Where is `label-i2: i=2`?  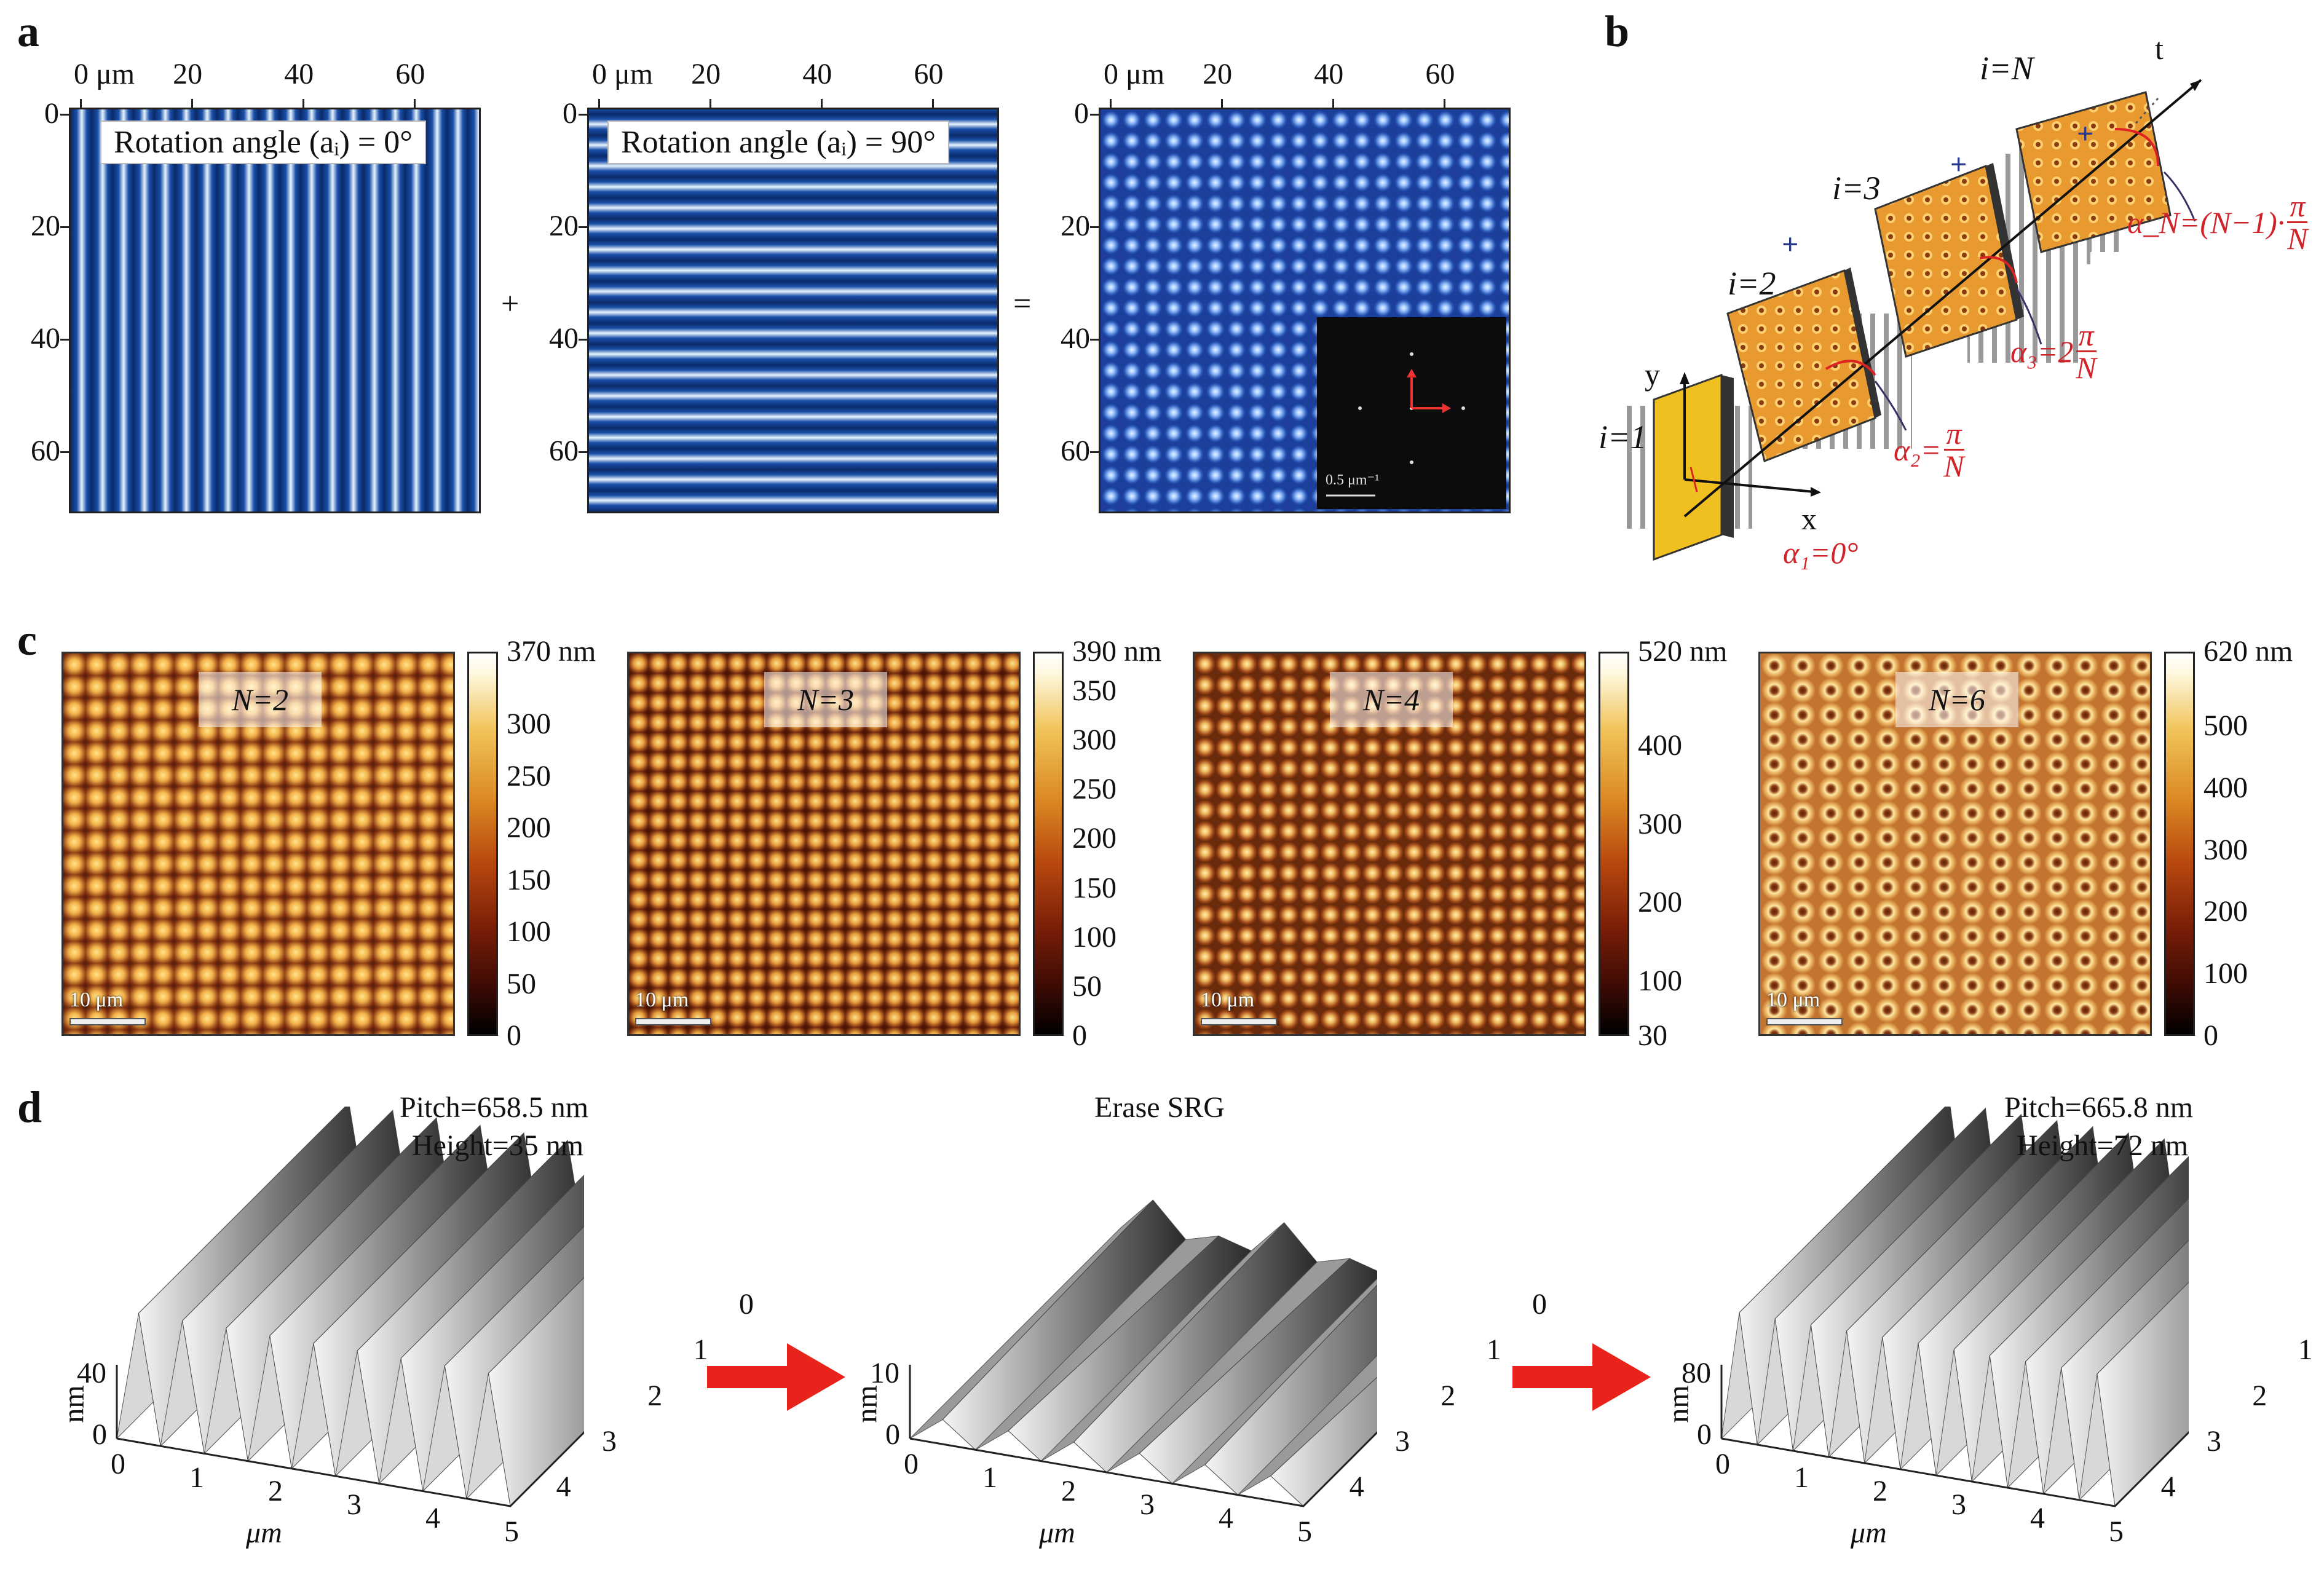 label-i2: i=2 is located at coordinates (1752, 283).